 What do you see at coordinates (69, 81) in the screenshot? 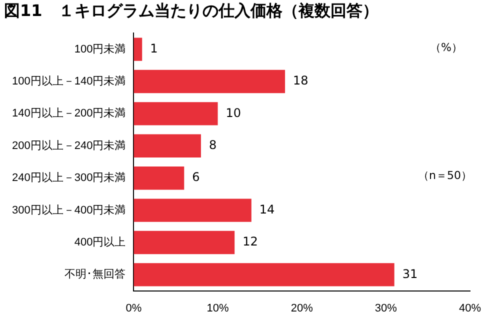
I see `y-tick-label: 100円以上－140円未満` at bounding box center [69, 81].